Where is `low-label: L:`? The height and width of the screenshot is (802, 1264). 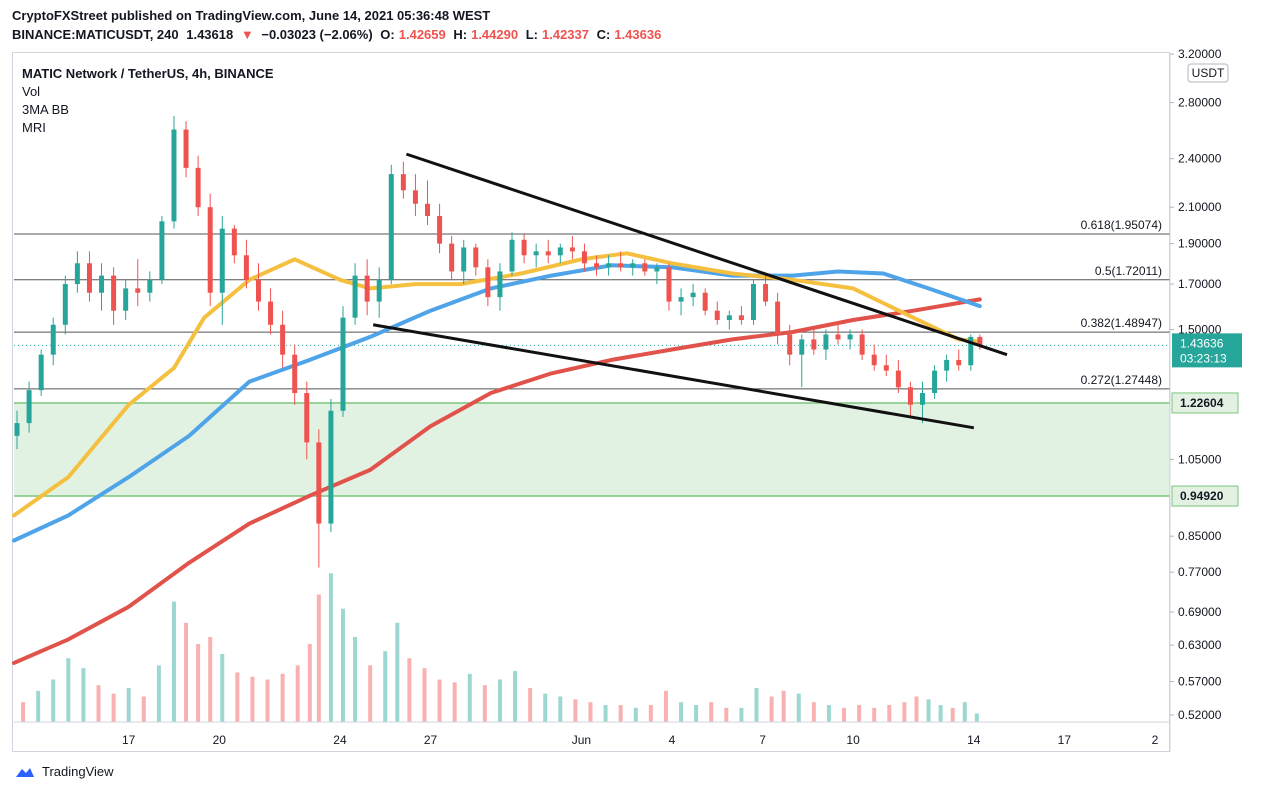 low-label: L: is located at coordinates (531, 34).